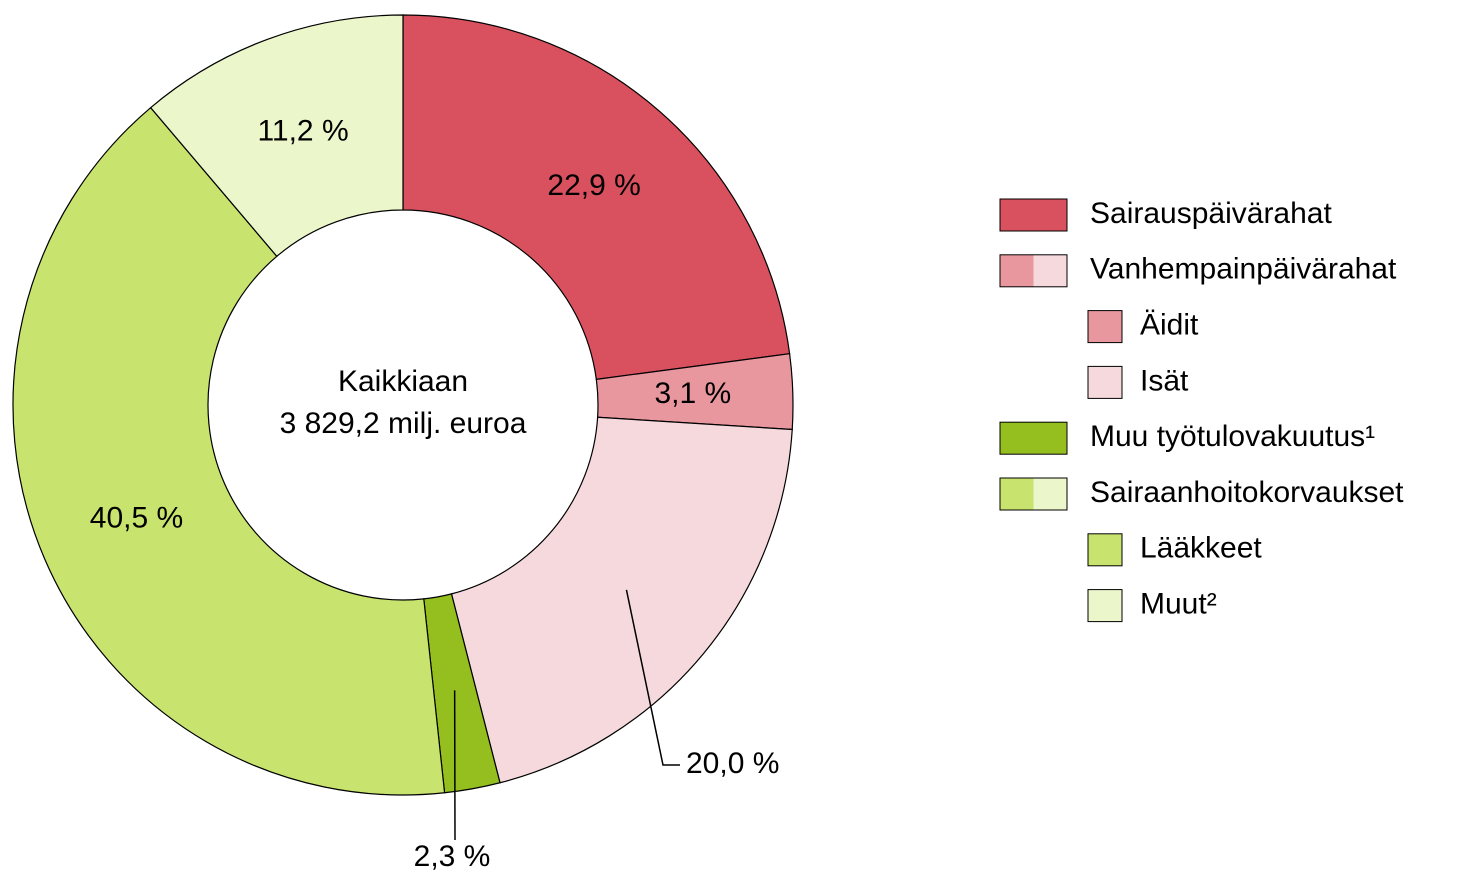 This screenshot has width=1483, height=881. I want to click on data-label: 11,2 %, so click(302, 131).